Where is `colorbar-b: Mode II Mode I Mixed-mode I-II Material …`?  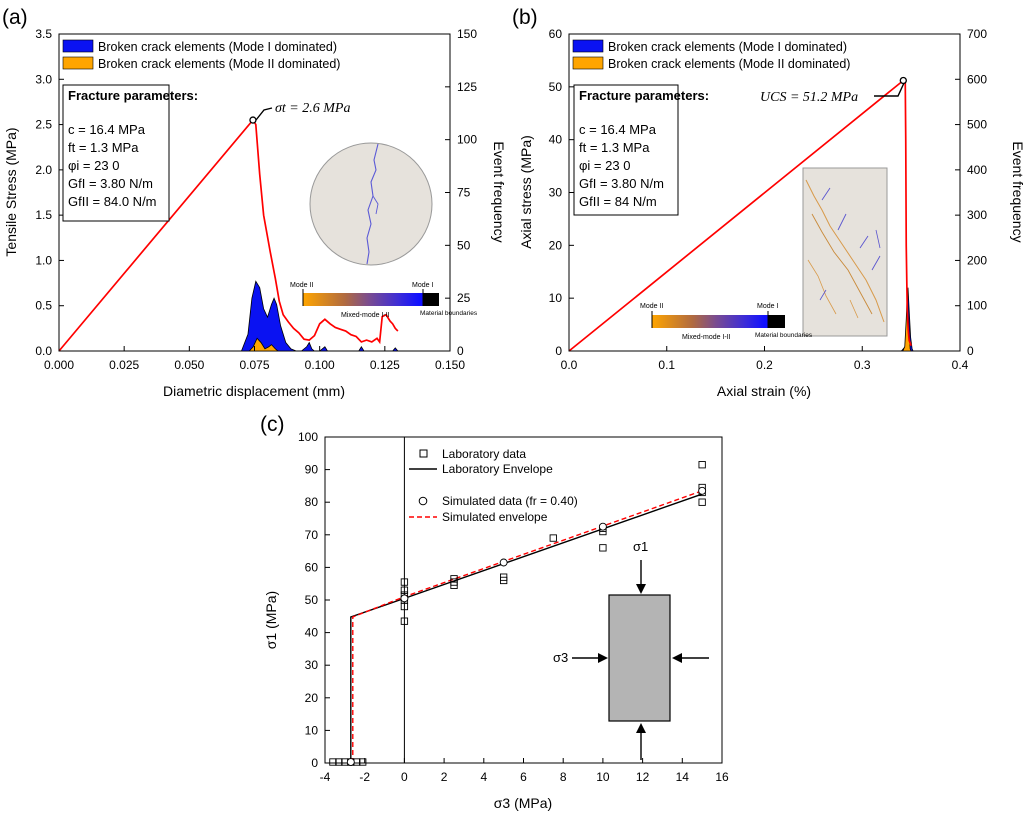 colorbar-b: Mode II Mode I Mixed-mode I-II Material … is located at coordinates (726, 322).